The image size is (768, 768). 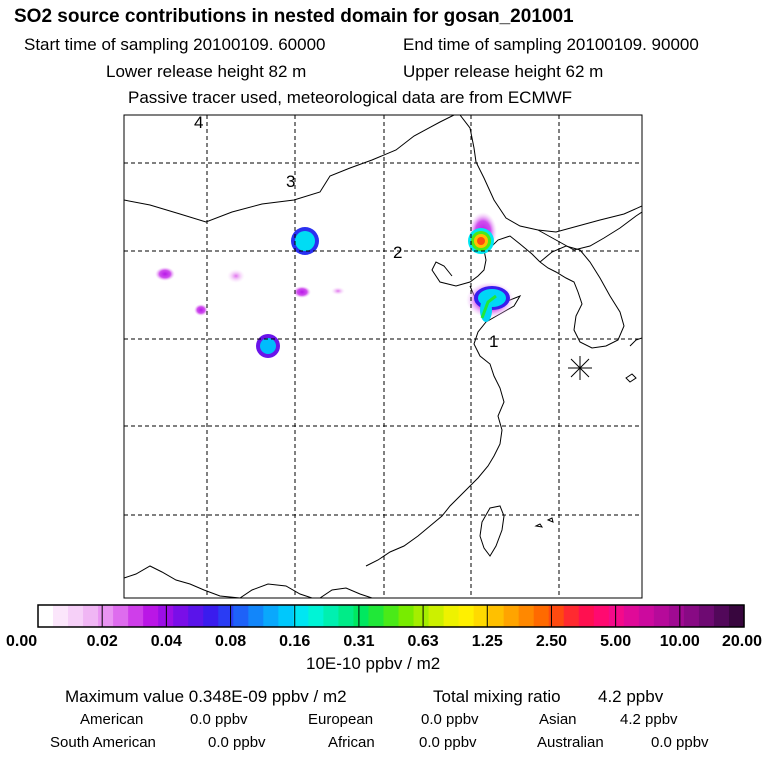 I want to click on colorbar-frame, so click(x=391, y=616).